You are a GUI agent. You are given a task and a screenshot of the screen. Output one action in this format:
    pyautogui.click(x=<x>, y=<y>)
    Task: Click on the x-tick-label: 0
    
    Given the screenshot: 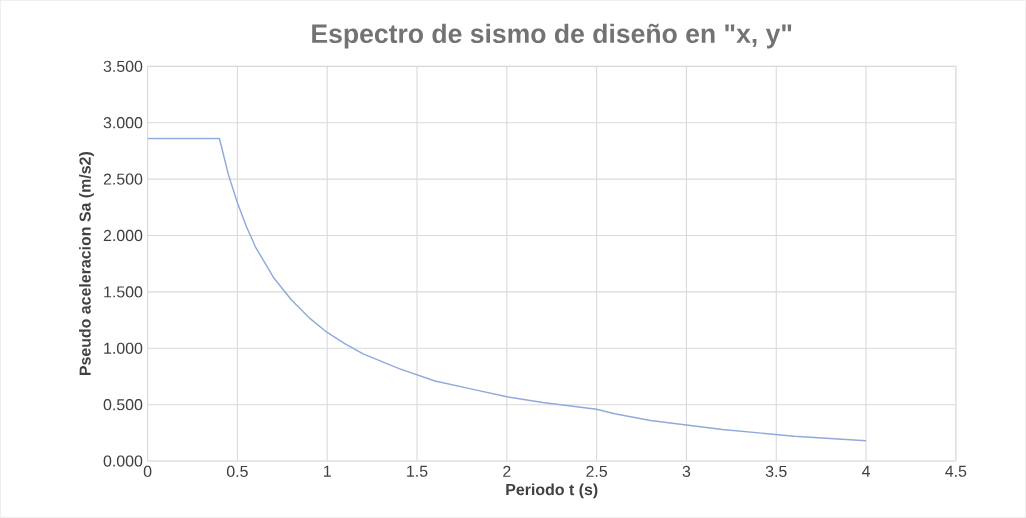 What is the action you would take?
    pyautogui.click(x=147, y=471)
    